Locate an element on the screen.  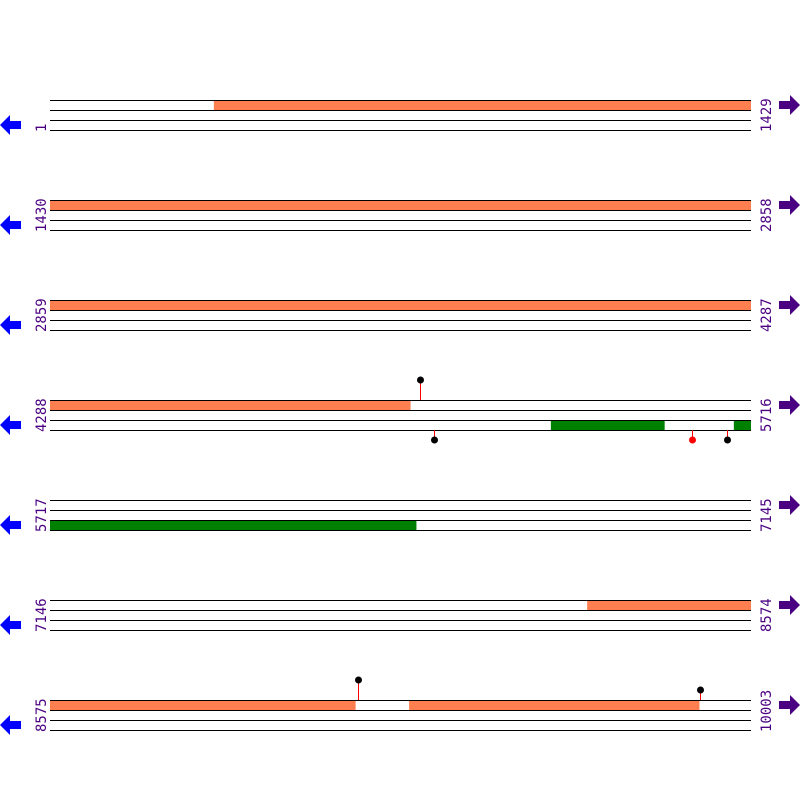
sequence-row: 4288 5716 is located at coordinates (400, 410).